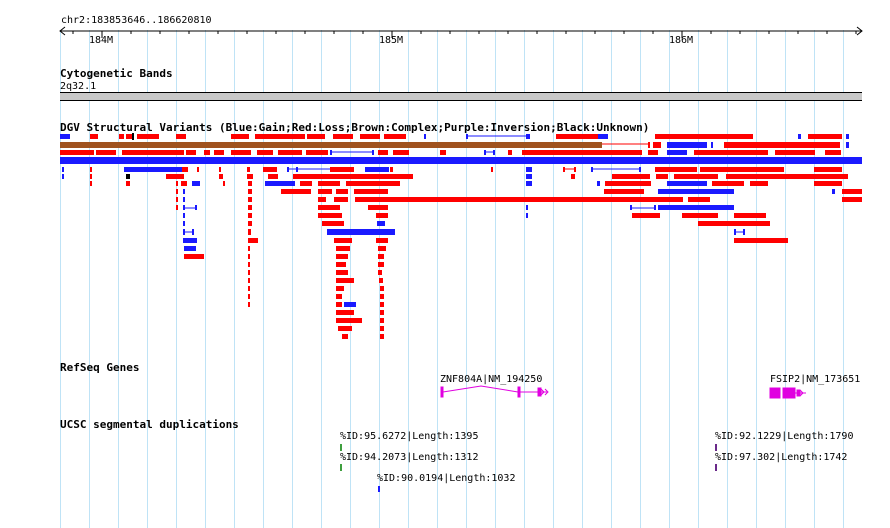 The height and width of the screenshot is (528, 890). Describe the element at coordinates (136, 20) in the screenshot. I see `range-label: chr2:183853646..186620810` at that location.